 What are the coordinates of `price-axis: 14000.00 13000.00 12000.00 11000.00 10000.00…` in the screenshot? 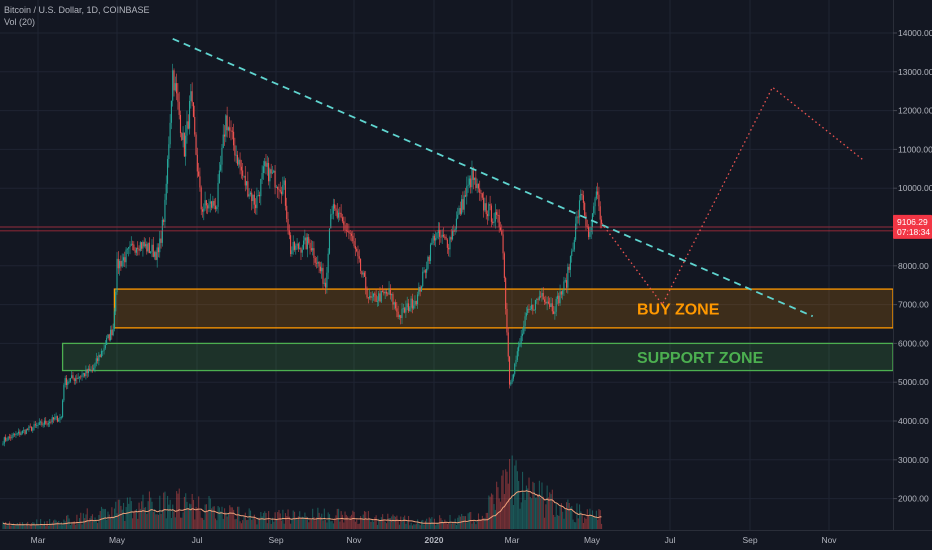 It's located at (912, 265).